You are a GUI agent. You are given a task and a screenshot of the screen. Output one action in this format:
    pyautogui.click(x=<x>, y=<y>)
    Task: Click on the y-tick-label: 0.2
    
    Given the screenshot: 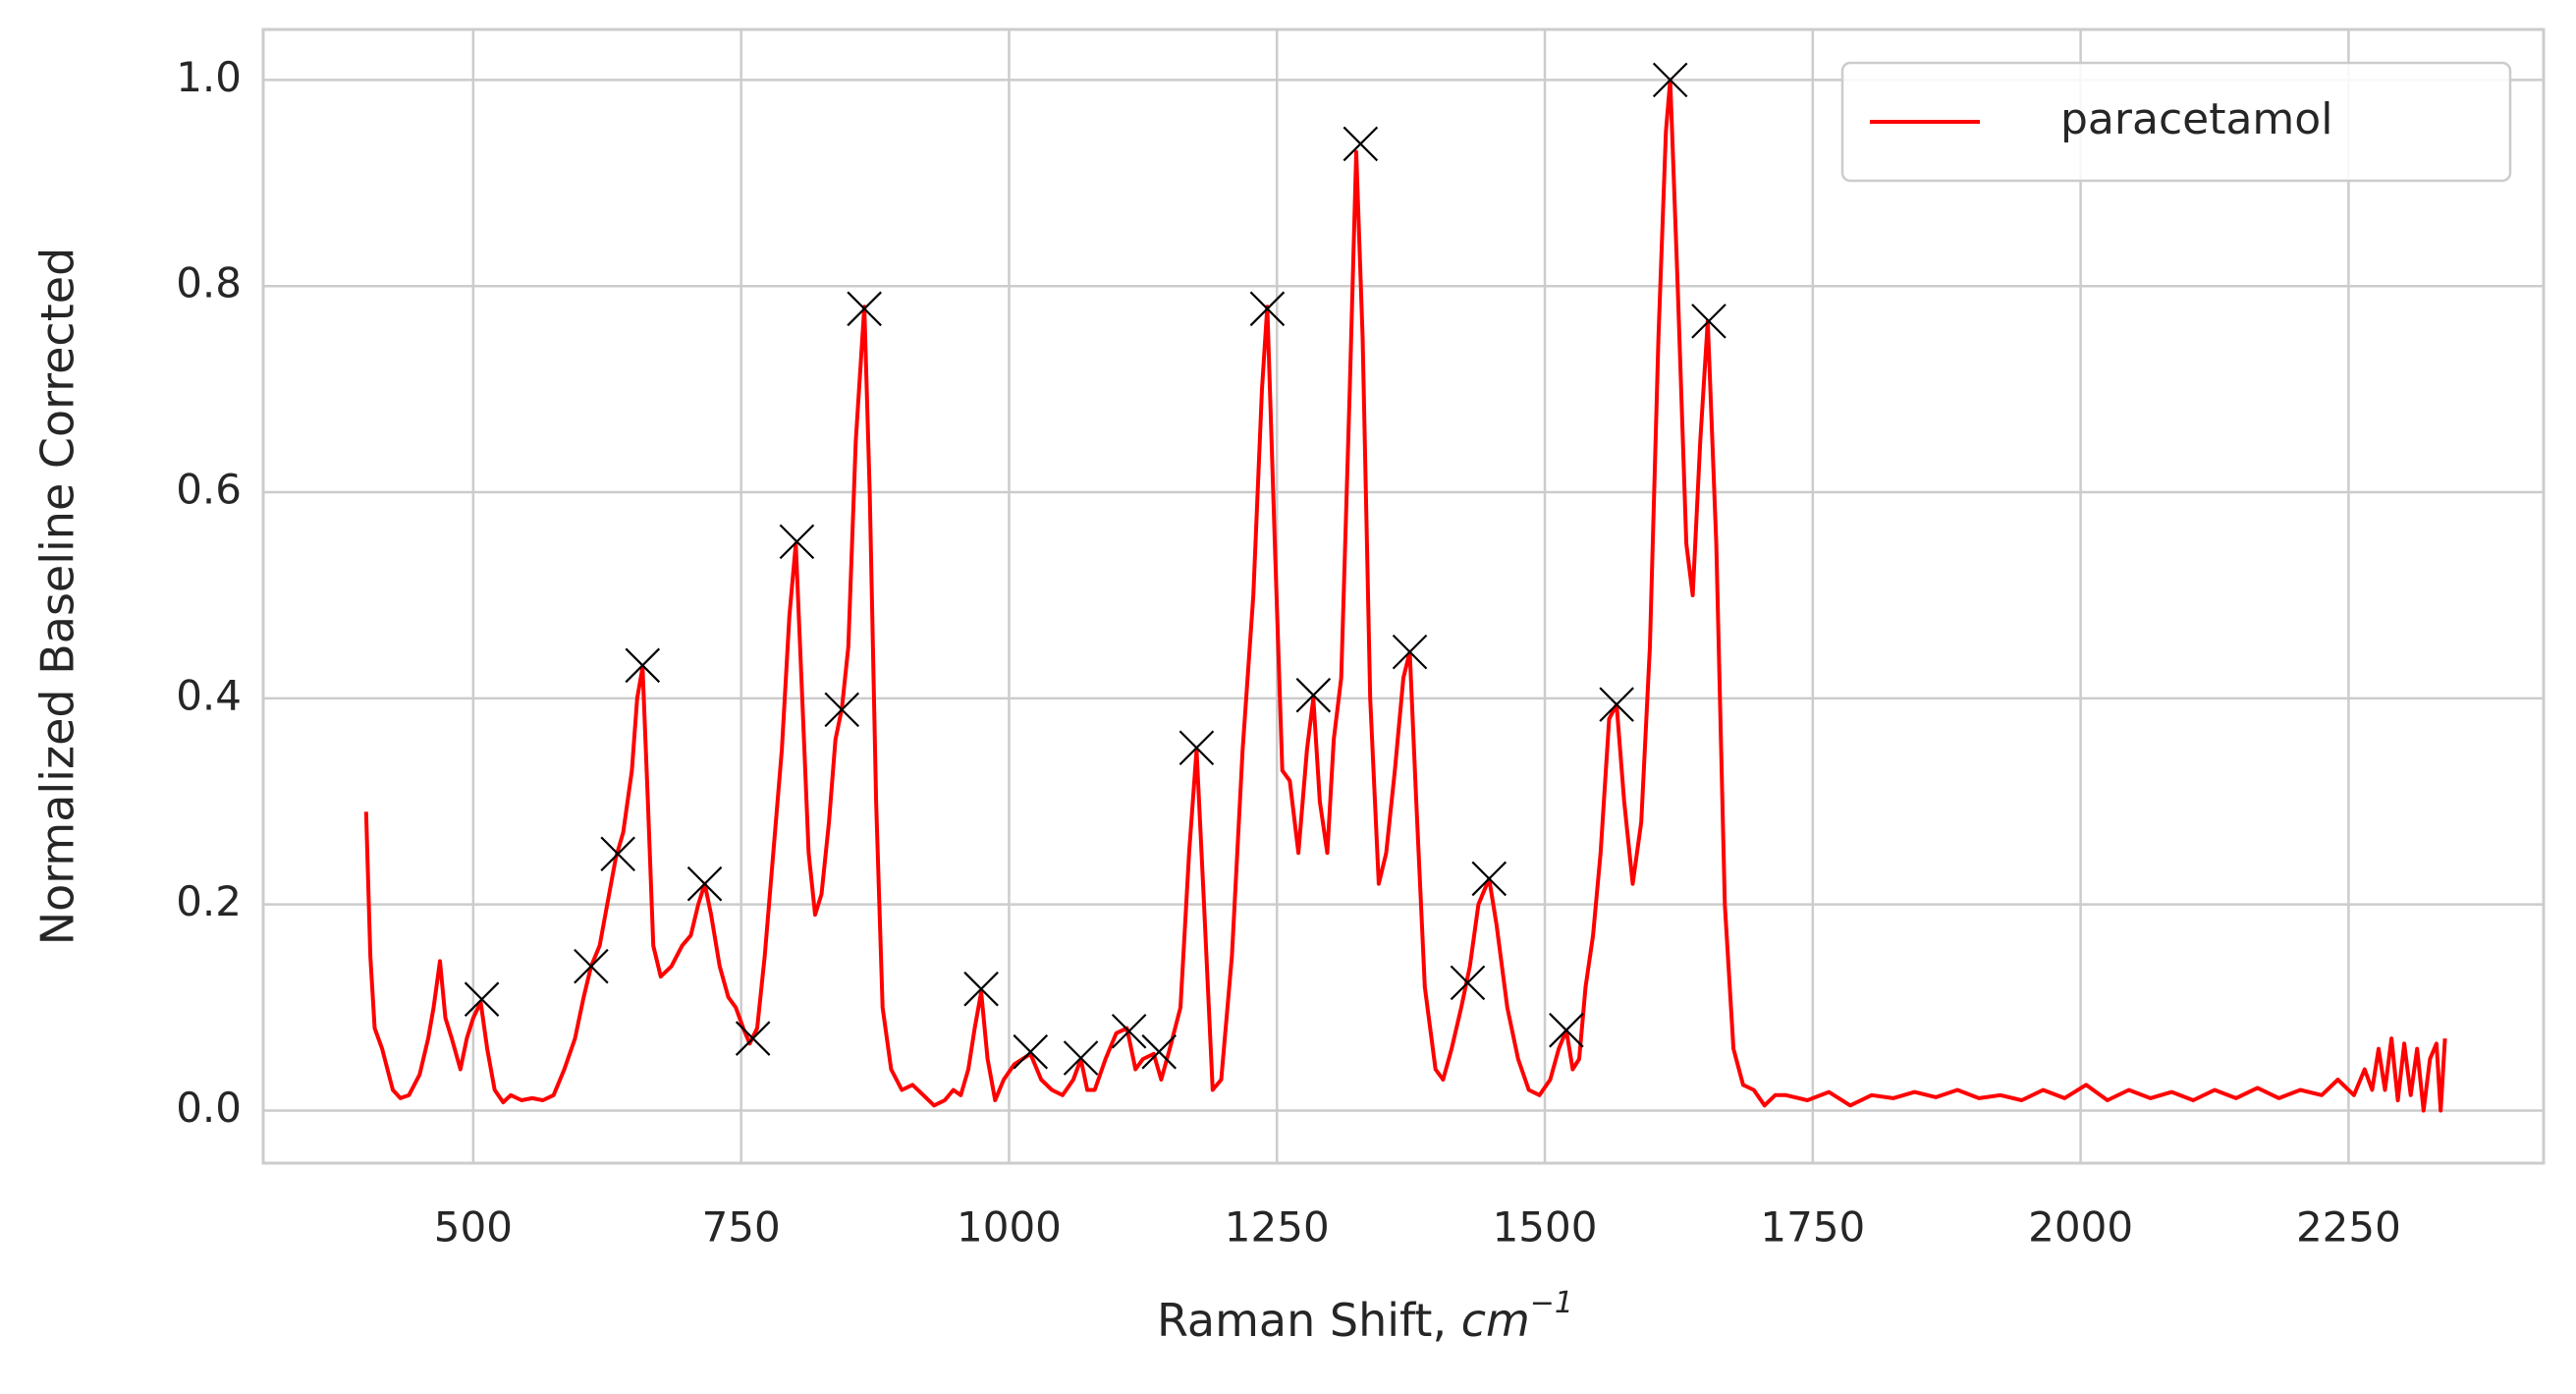 What is the action you would take?
    pyautogui.click(x=209, y=901)
    